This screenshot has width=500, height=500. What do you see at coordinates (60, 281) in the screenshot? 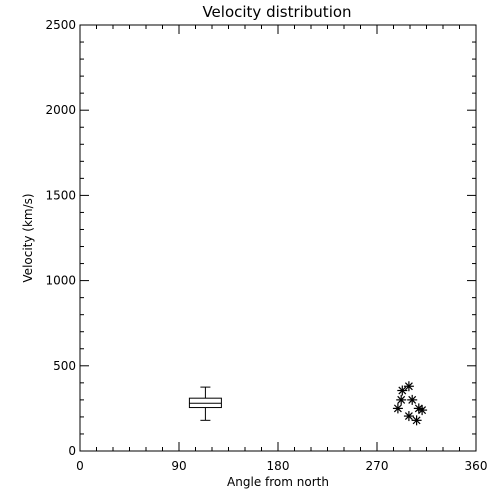
I see `y-tick-label: 1000` at bounding box center [60, 281].